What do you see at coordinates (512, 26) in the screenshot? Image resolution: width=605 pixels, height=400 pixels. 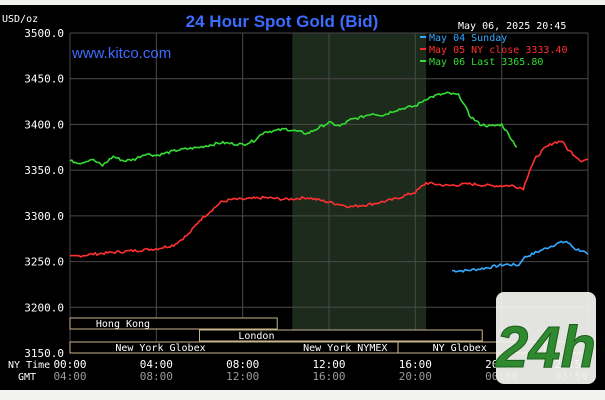 I see `chart-timestamp: May 06, 2025 20:45` at bounding box center [512, 26].